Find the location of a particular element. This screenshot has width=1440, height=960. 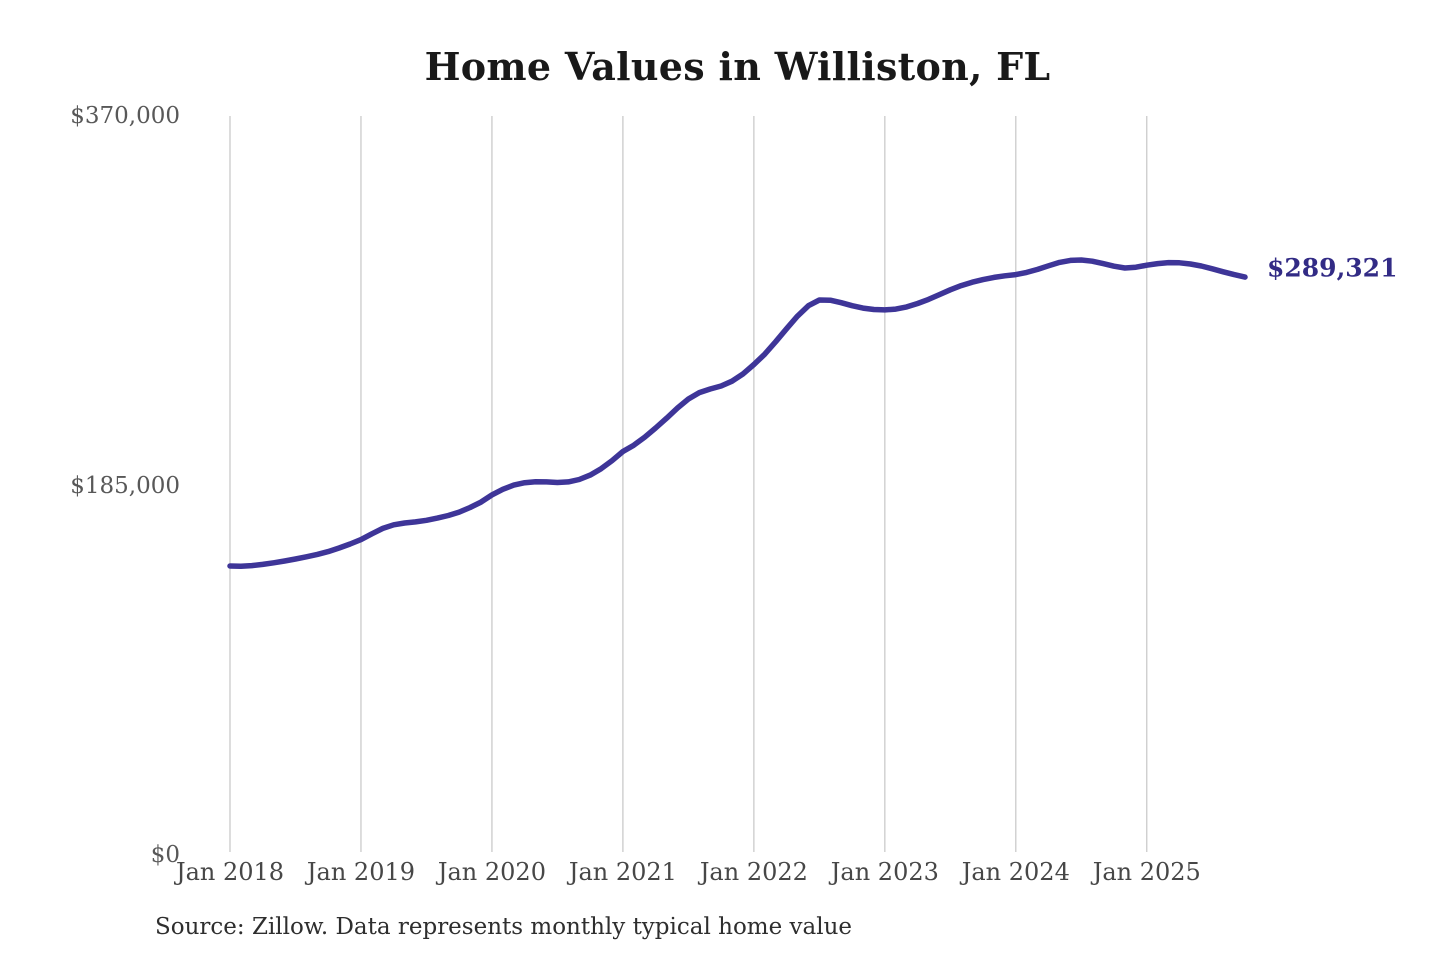

x-axis-tick-label: Jan 2018 is located at coordinates (230, 872).